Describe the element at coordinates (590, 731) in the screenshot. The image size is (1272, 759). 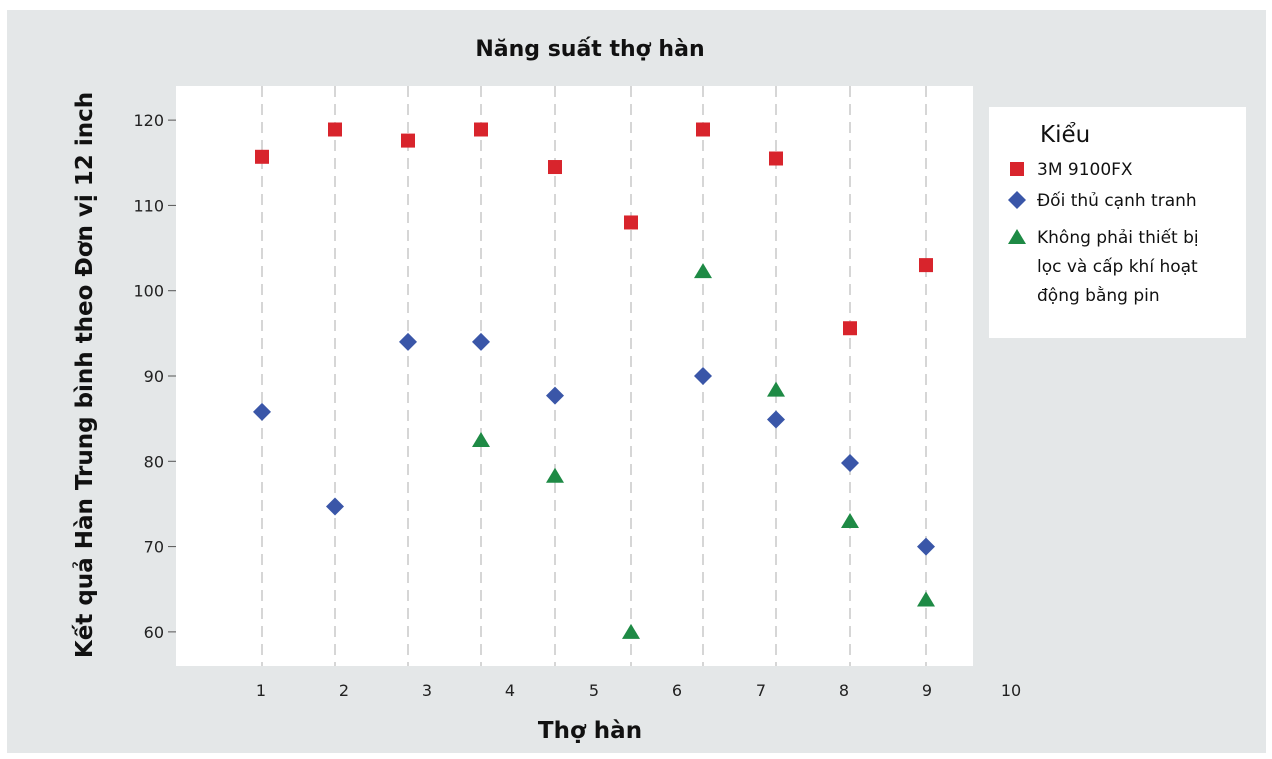
I see `x-axis-title: Thợ hàn` at that location.